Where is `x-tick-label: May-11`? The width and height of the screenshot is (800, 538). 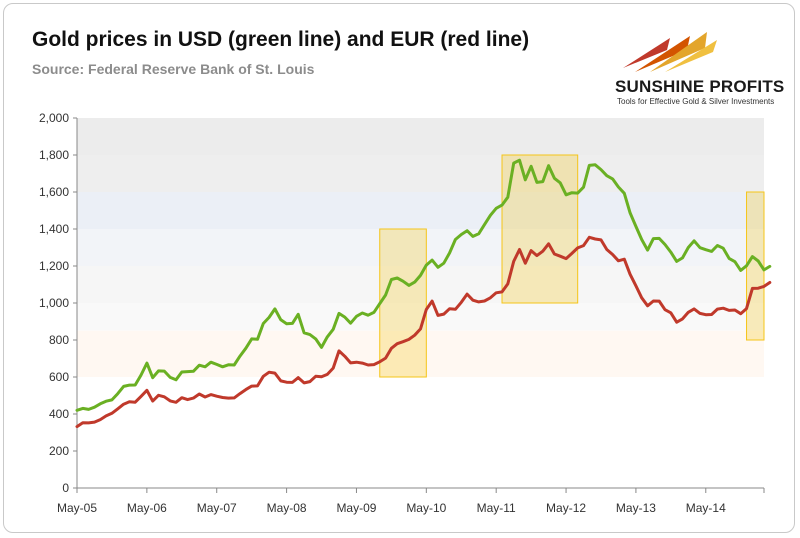
x-tick-label: May-11 is located at coordinates (496, 508).